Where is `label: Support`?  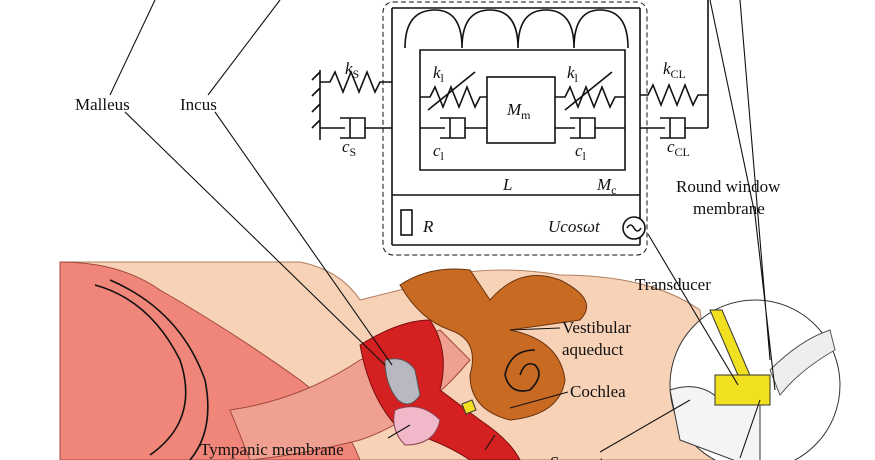
label: Support is located at coordinates (577, 456).